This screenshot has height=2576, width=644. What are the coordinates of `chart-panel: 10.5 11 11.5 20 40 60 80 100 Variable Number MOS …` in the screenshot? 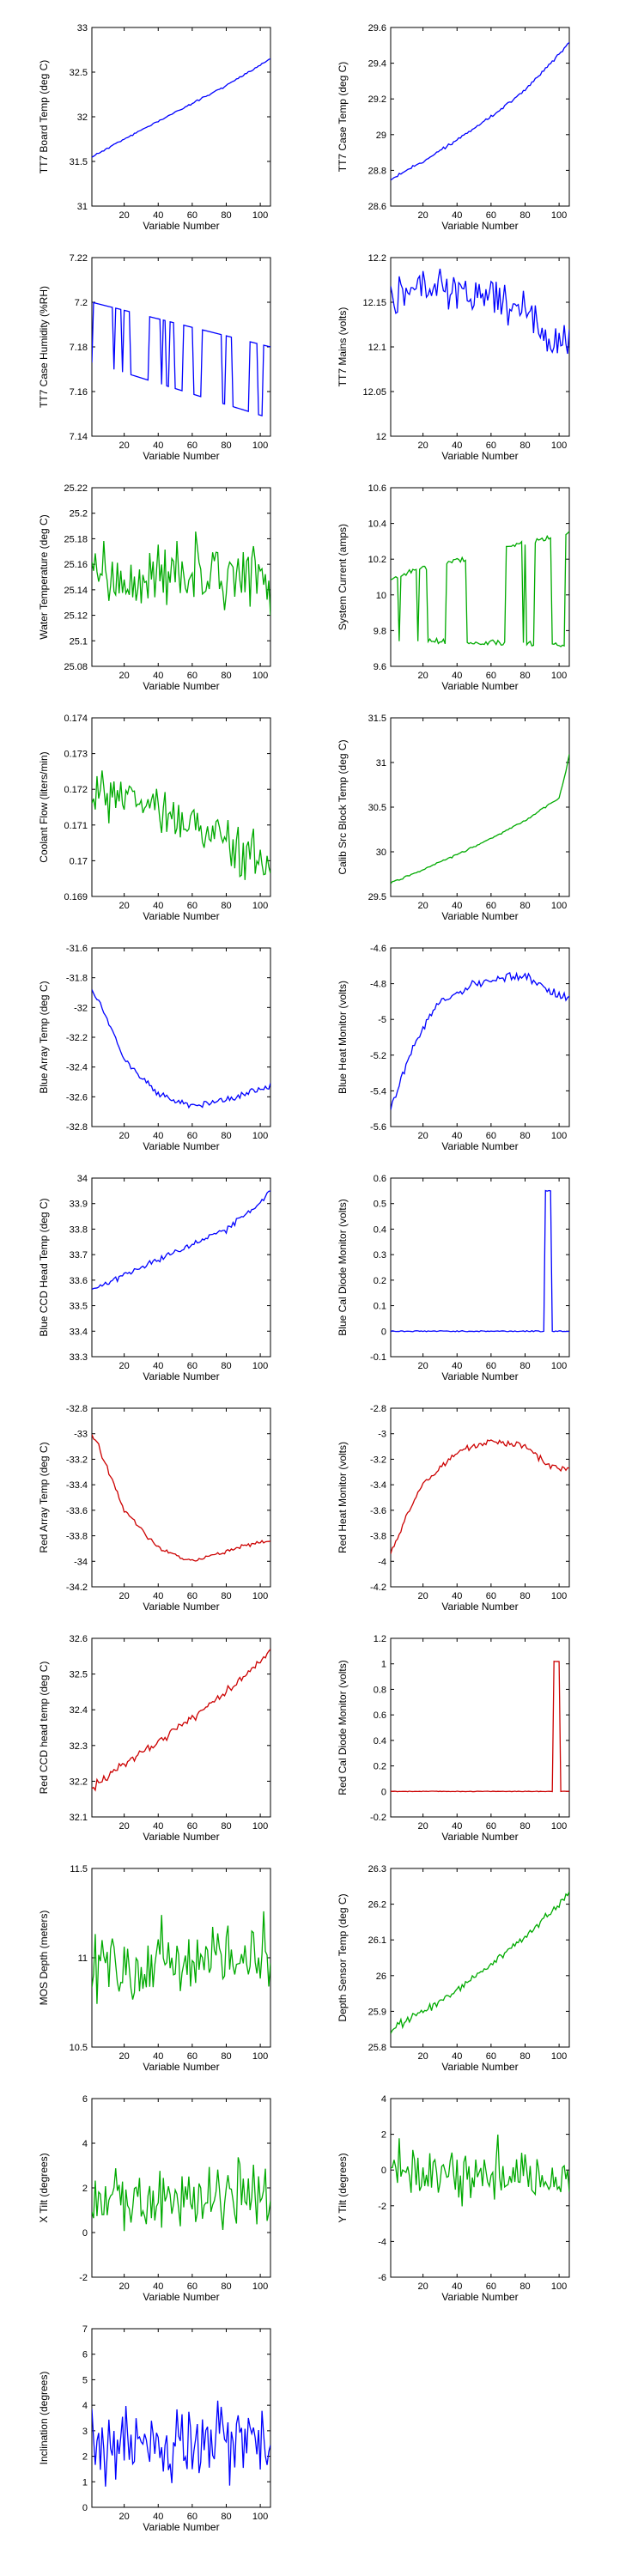 It's located at (154, 1968).